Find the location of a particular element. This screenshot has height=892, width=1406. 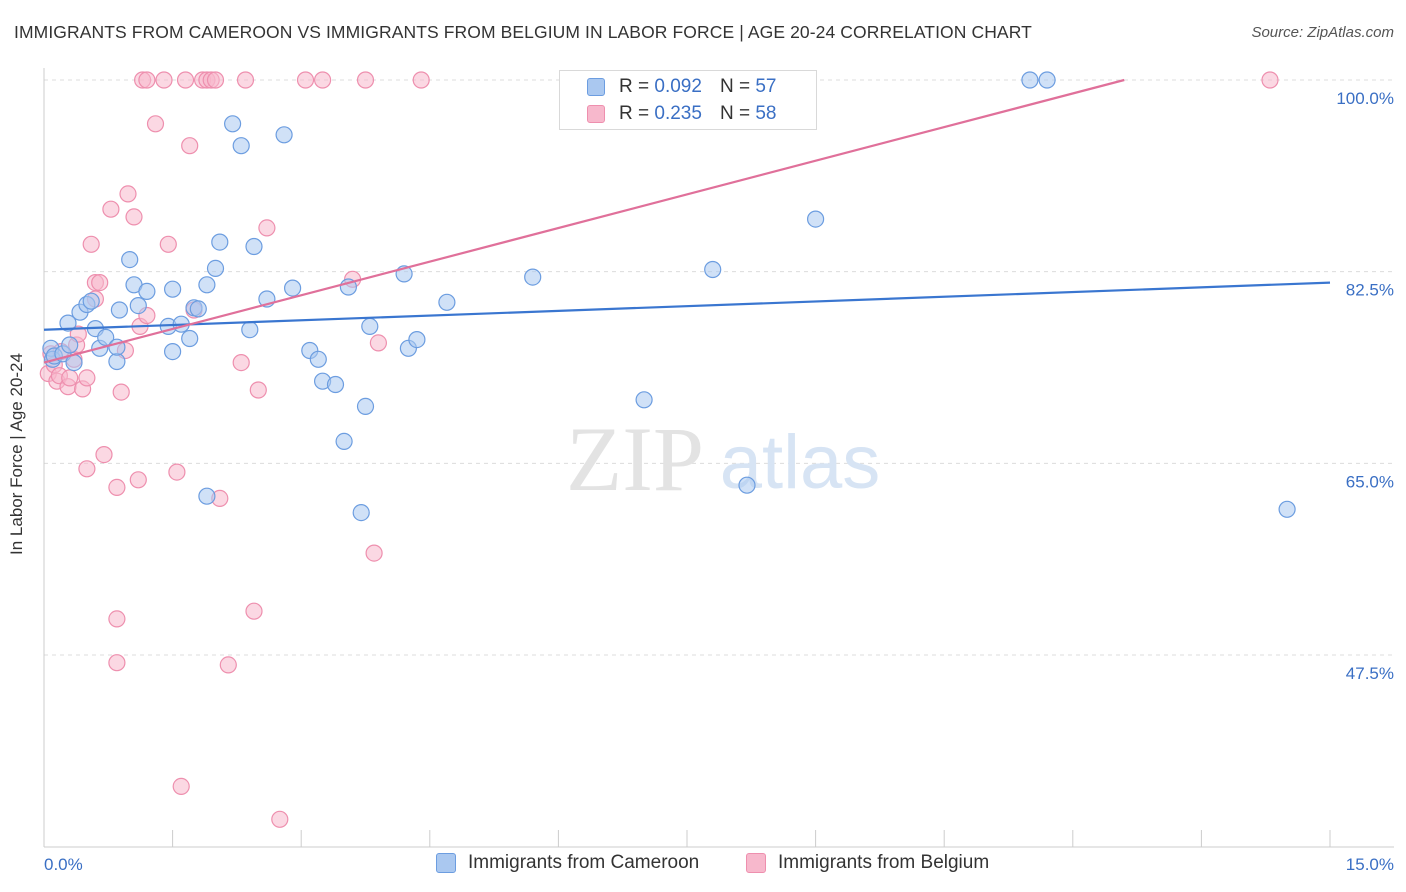

cameroon-legend-swatch is located at coordinates (446, 863).